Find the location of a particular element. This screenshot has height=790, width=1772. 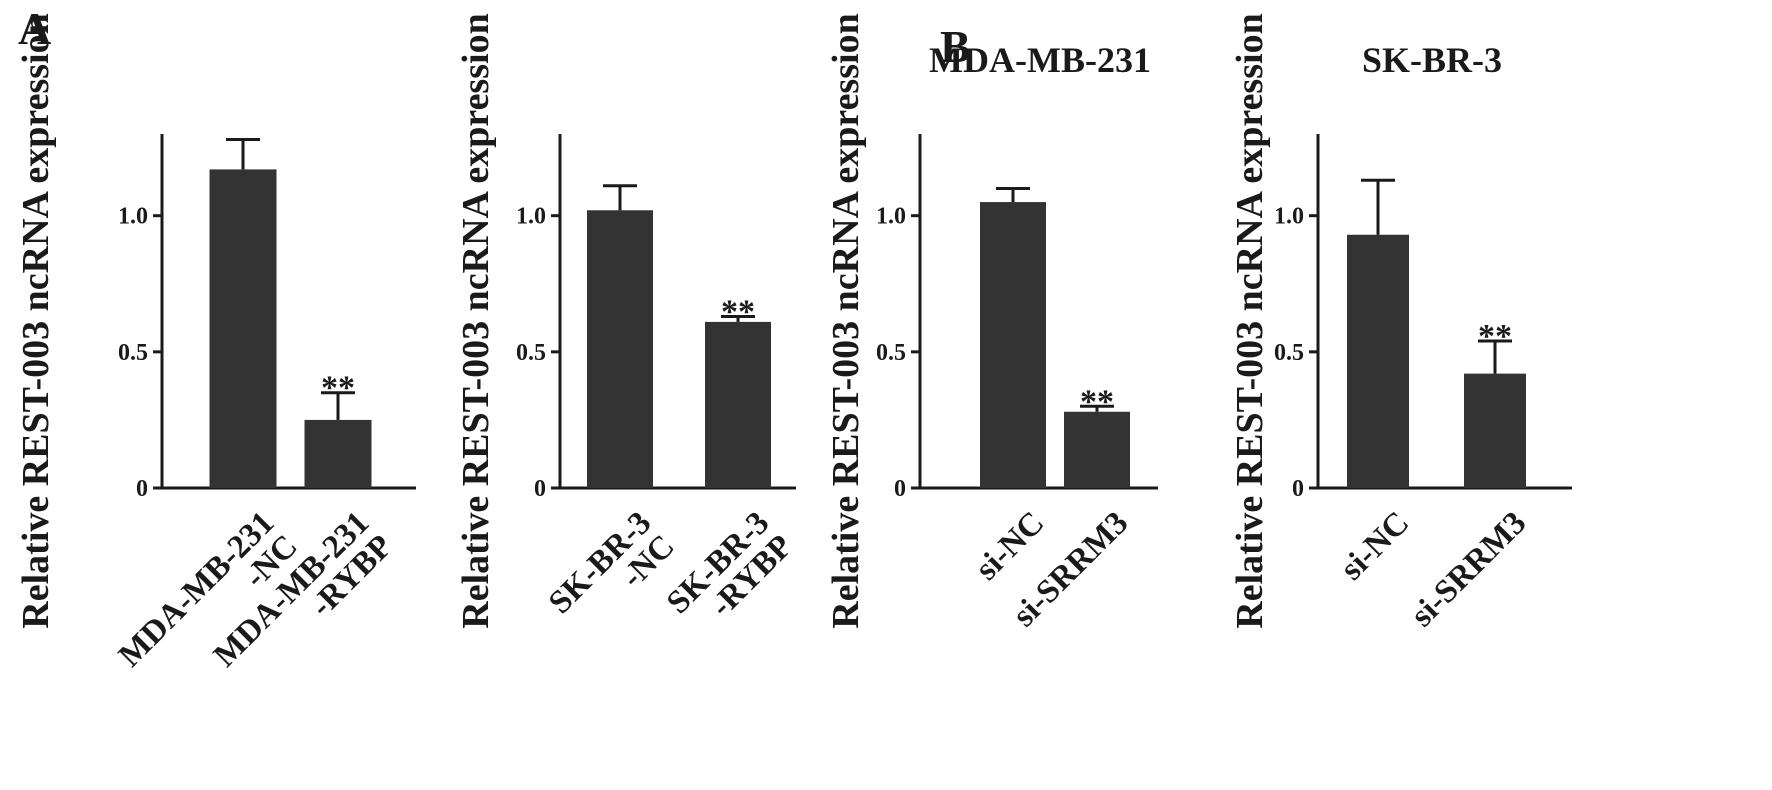

category-label-line: si-SRRM3 is located at coordinates (1468, 569).